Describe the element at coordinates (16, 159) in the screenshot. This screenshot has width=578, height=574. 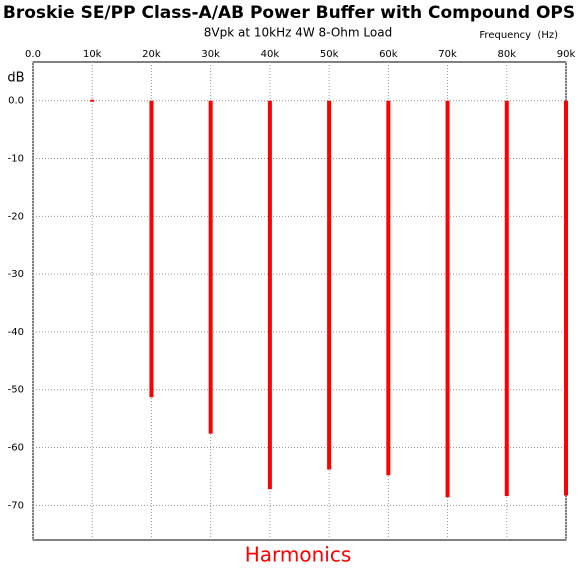
I see `y-tick-label: -10` at that location.